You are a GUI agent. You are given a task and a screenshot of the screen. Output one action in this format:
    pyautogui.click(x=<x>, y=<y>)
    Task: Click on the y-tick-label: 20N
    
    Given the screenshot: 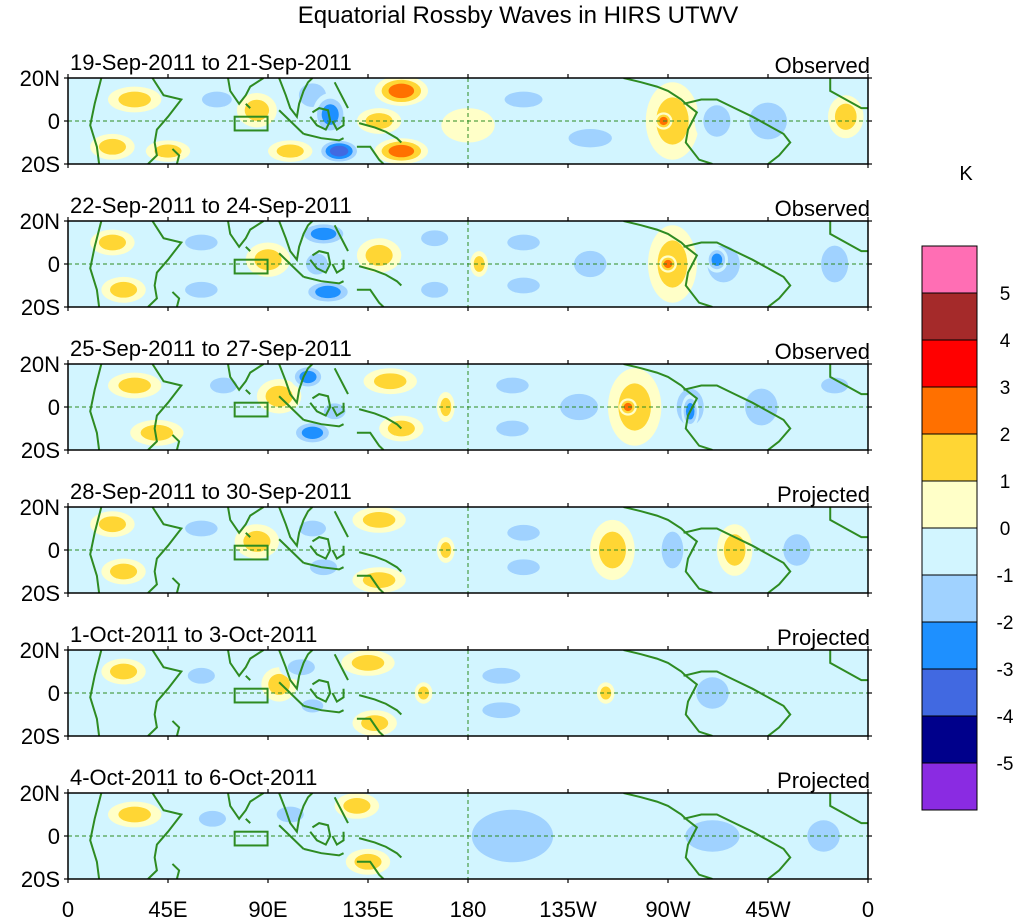 What is the action you would take?
    pyautogui.click(x=40, y=650)
    